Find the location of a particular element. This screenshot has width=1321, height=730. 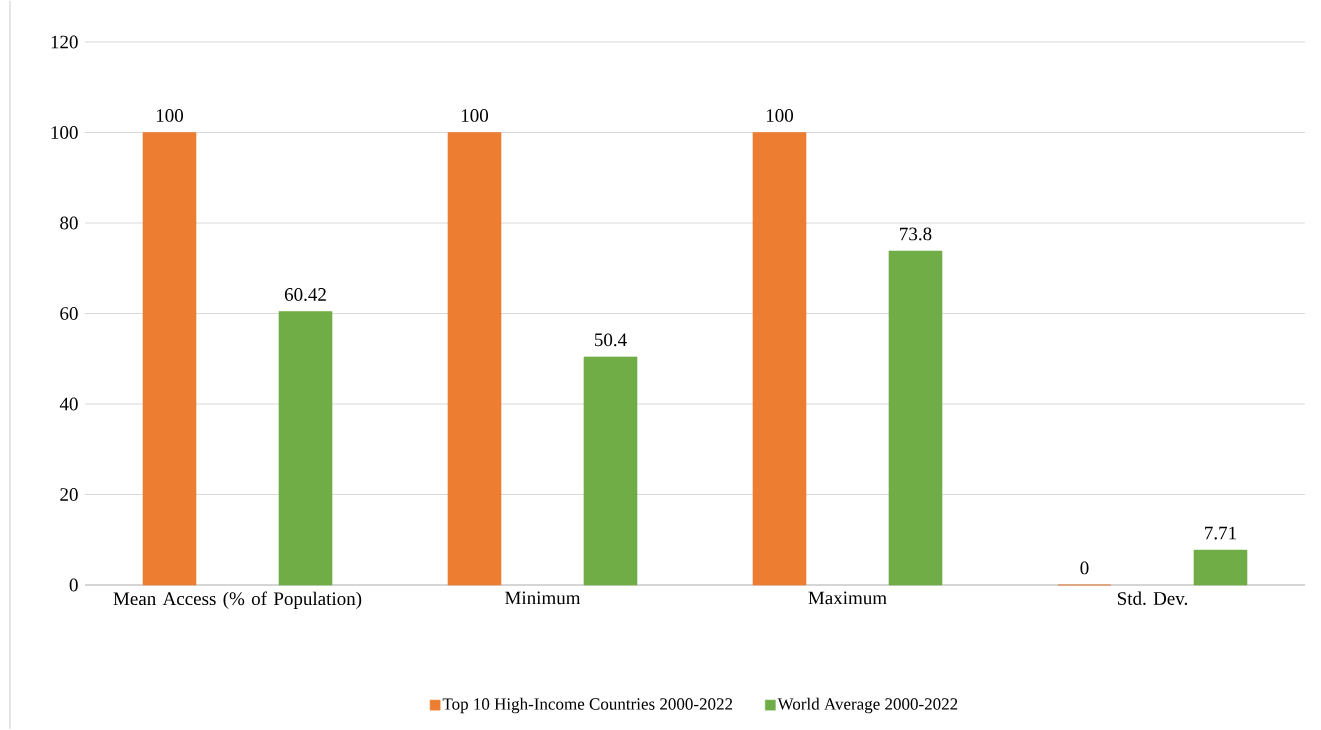

y-tick-label: 40 is located at coordinates (68, 404).